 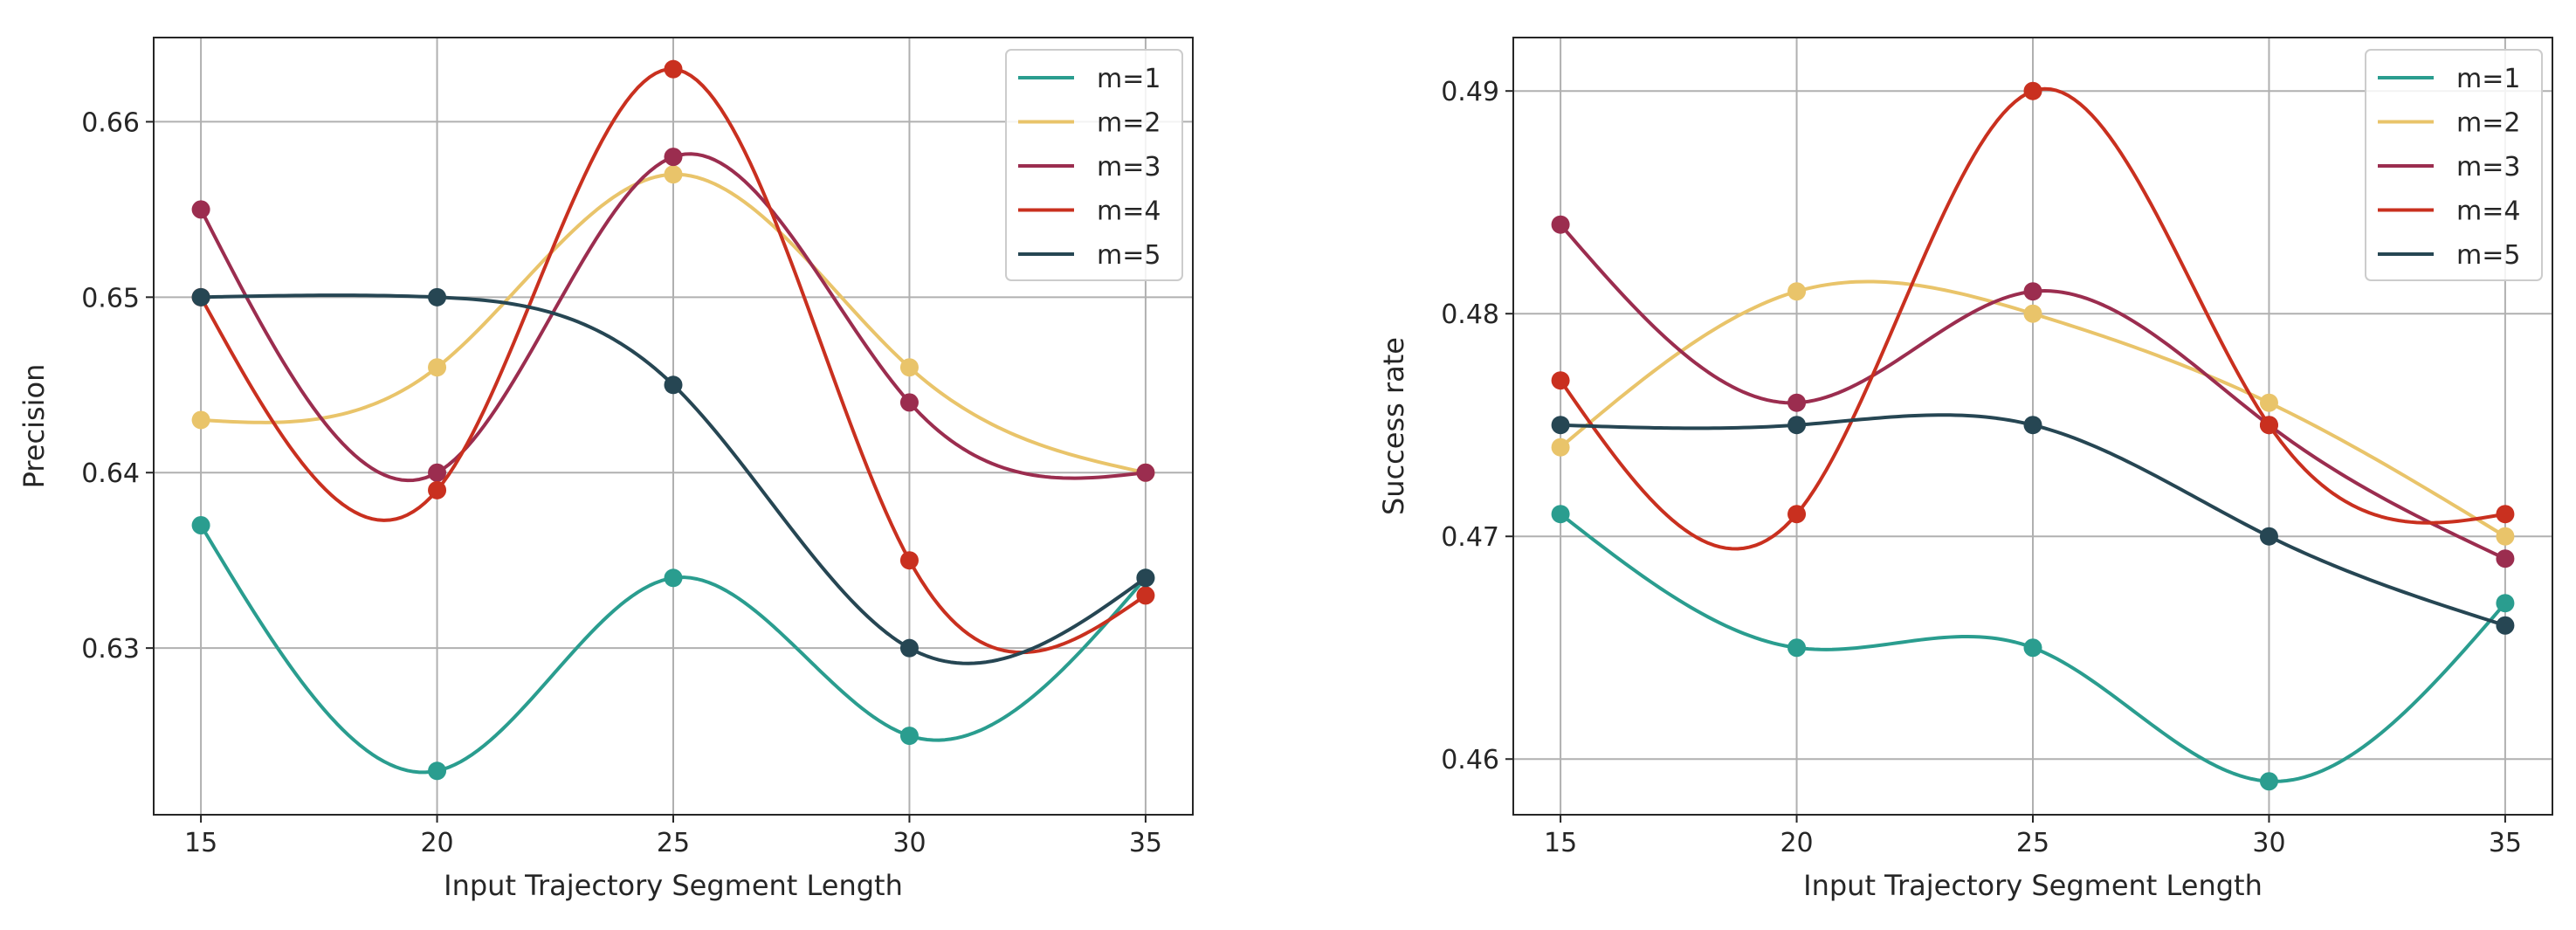 I want to click on y-tick-label: 0.63, so click(x=110, y=649).